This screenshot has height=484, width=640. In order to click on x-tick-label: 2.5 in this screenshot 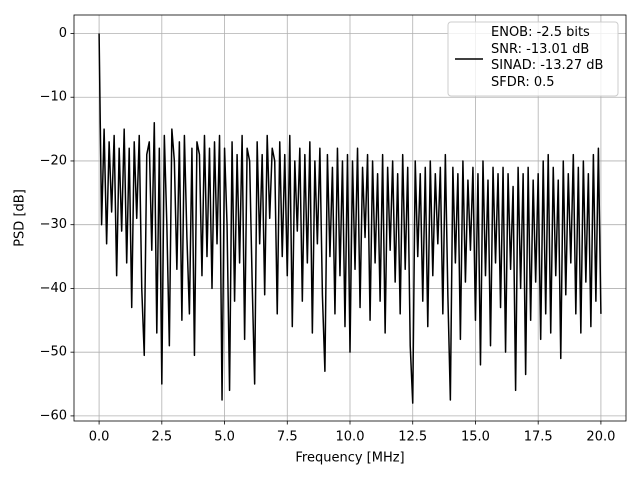, I will do `click(161, 437)`.